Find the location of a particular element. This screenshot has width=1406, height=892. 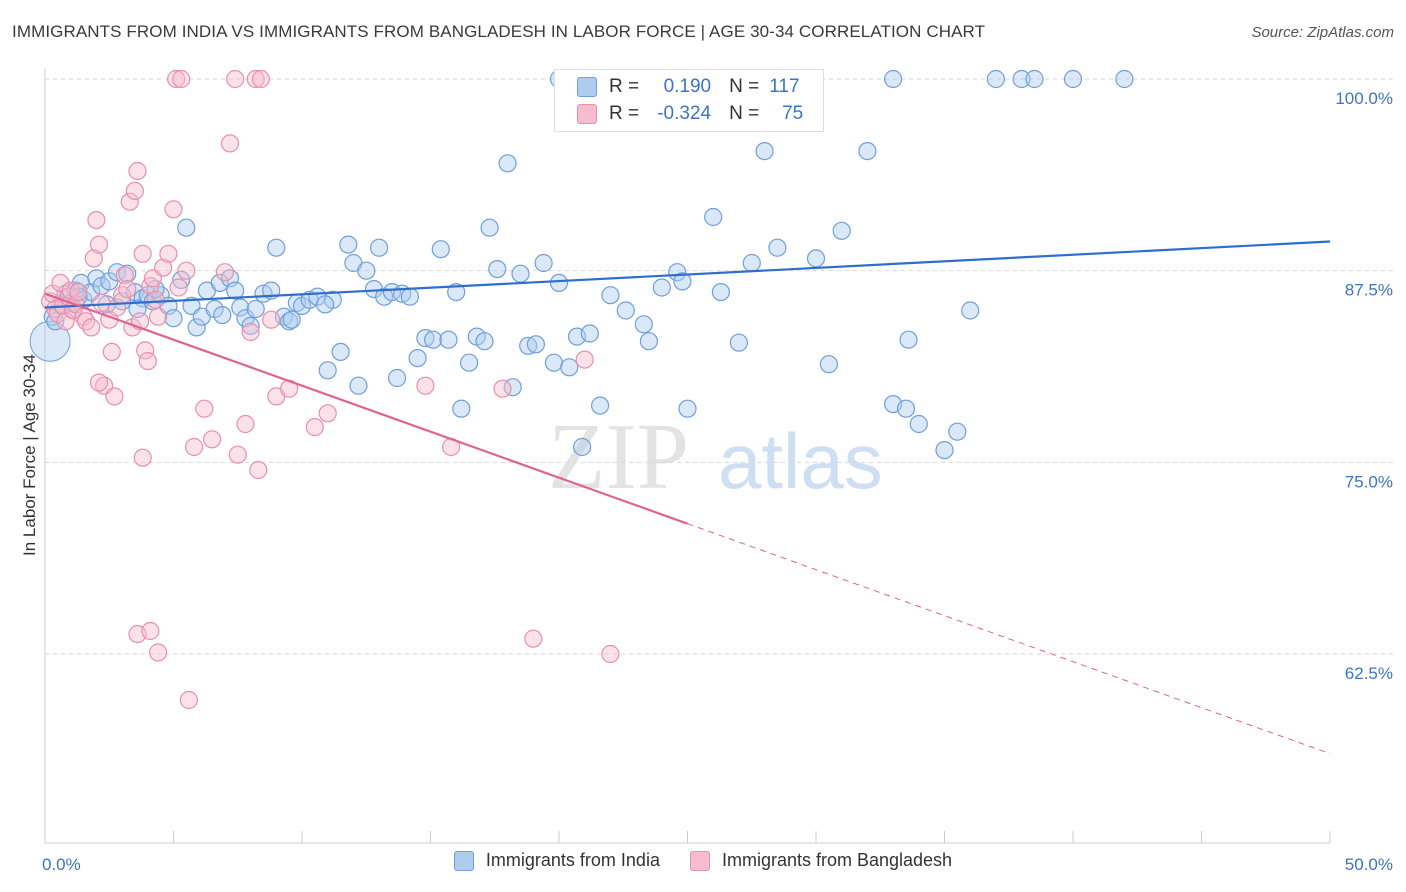

legend-item-bangladesh: Immigrants from Bangladesh is located at coordinates (821, 860).